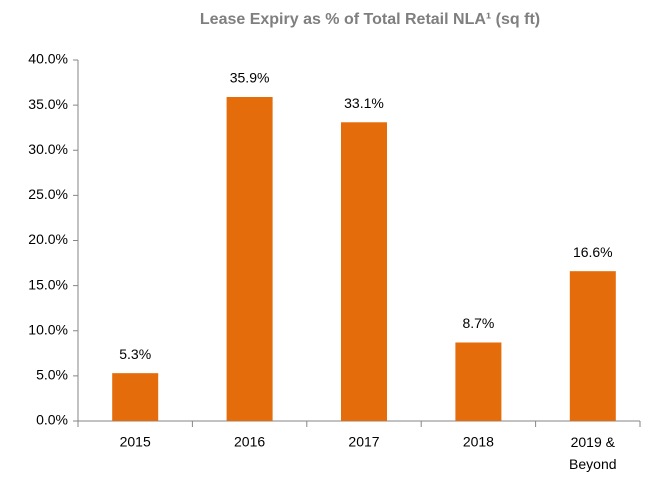  What do you see at coordinates (52, 420) in the screenshot?
I see `y-tick-label: 0.0%` at bounding box center [52, 420].